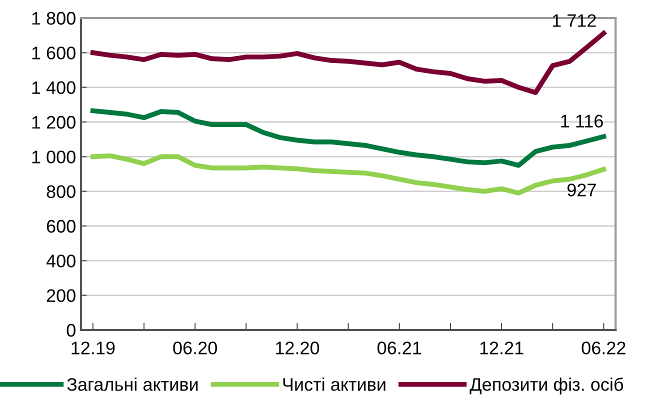  What do you see at coordinates (61, 261) in the screenshot?
I see `y-tick-label: 400` at bounding box center [61, 261].